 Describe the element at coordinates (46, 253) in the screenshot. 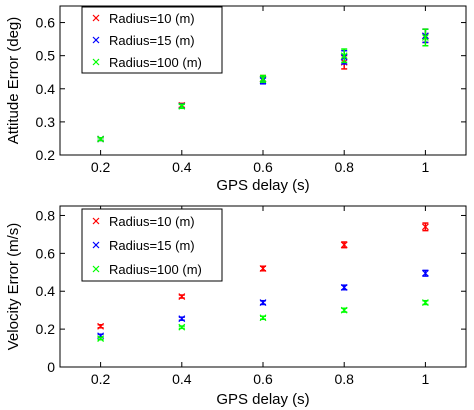

I see `velocity-y-tick-label: 0.6` at that location.